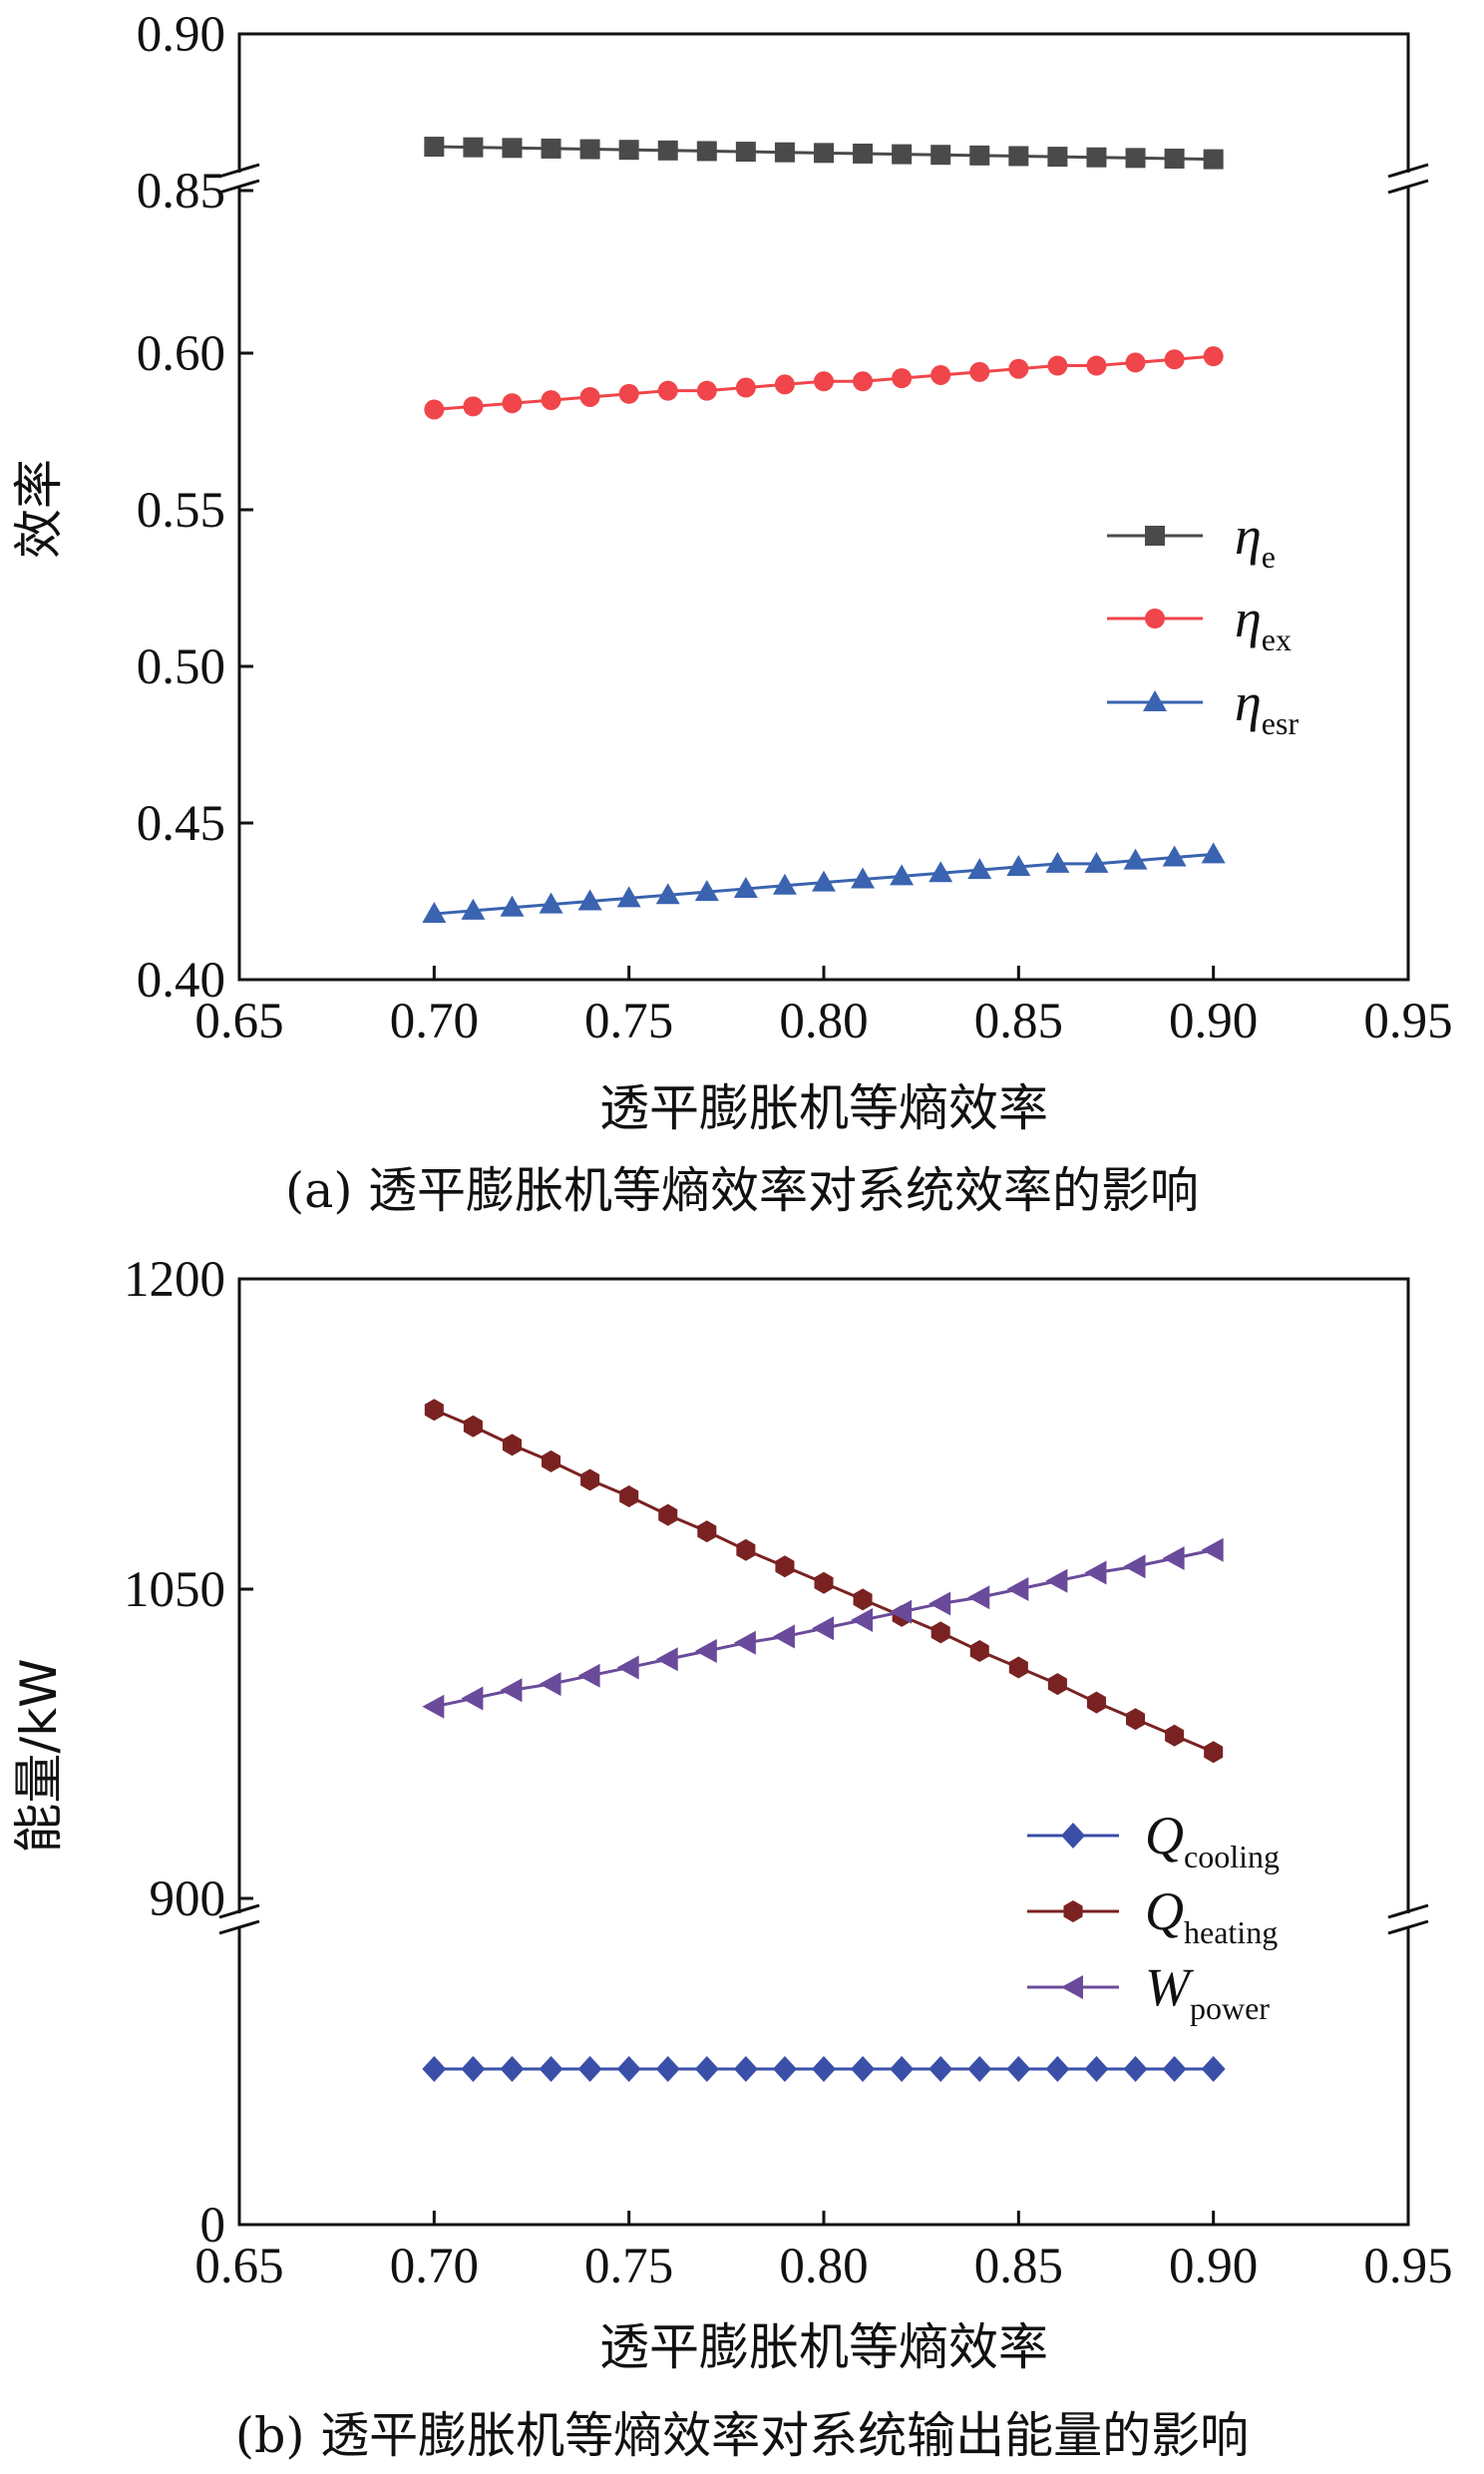 This screenshot has width=1484, height=2474. What do you see at coordinates (1255, 540) in the screenshot?
I see `legend-label: ηe` at bounding box center [1255, 540].